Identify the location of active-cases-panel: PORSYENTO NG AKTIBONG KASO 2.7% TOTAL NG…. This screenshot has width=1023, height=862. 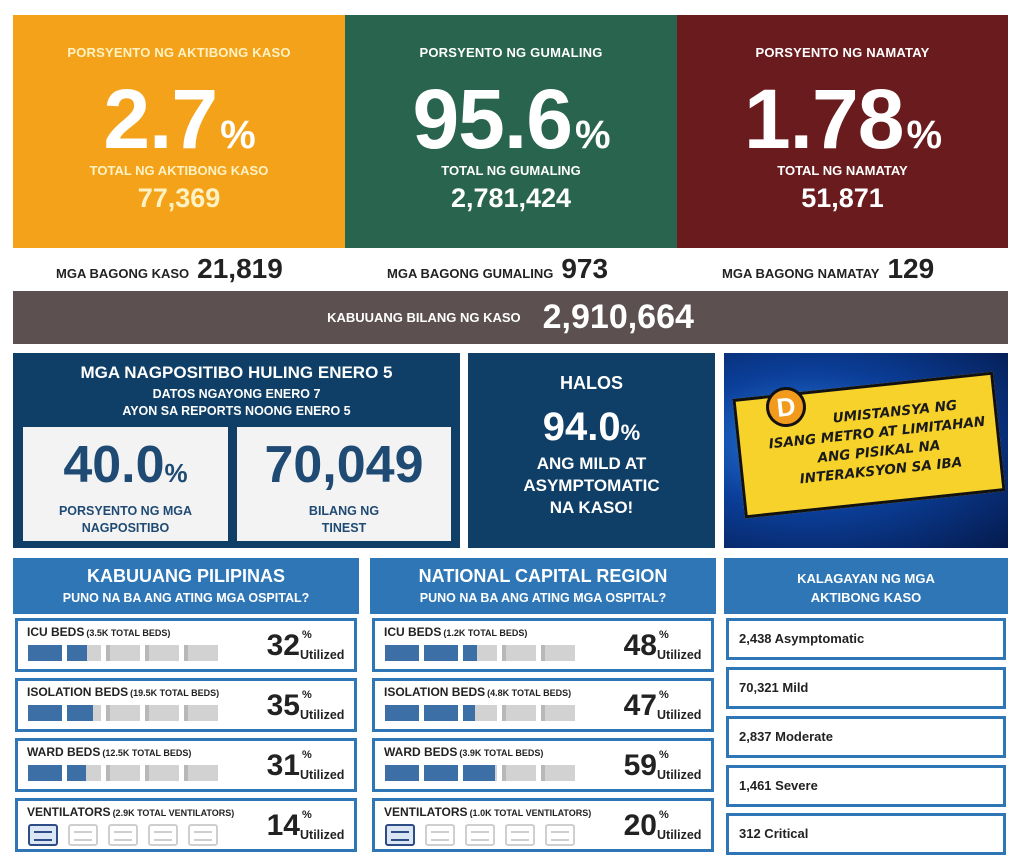
(179, 131).